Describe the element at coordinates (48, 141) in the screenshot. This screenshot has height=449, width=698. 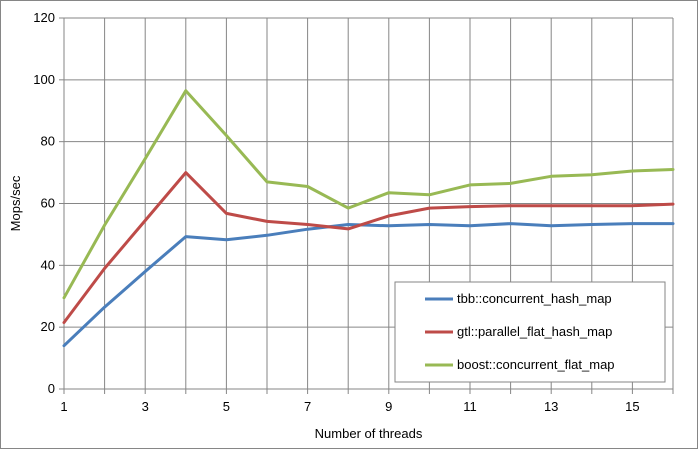
I see `y-tick-label: 80` at that location.